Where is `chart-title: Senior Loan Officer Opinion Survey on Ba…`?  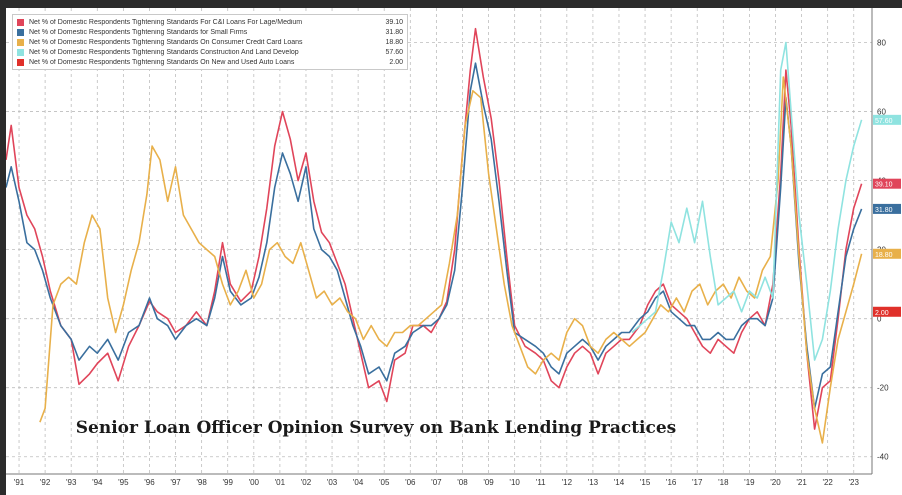 chart-title: Senior Loan Officer Opinion Survey on Ba… is located at coordinates (376, 428).